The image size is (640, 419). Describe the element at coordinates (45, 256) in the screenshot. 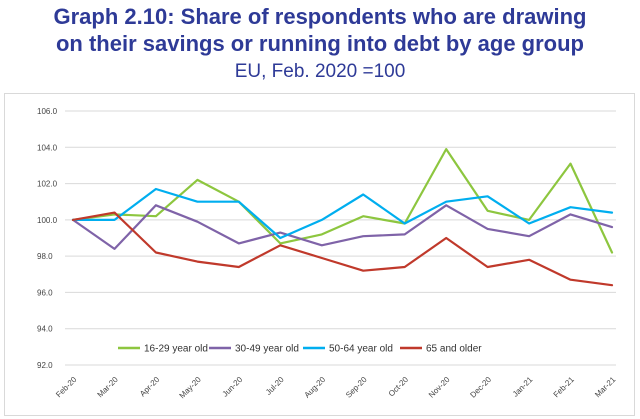

I see `y-tick-label: 98.0` at that location.